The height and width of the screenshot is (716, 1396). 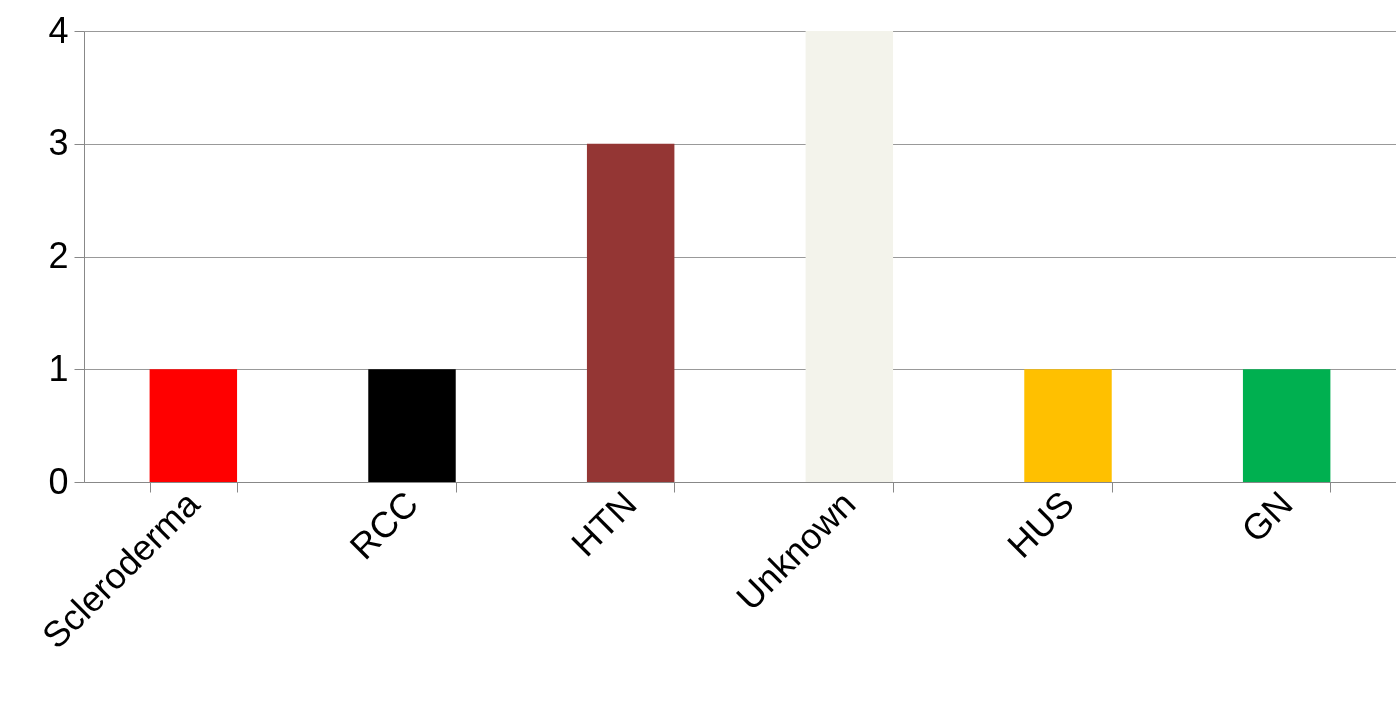 What do you see at coordinates (58, 143) in the screenshot?
I see `y-tick-label: 3` at bounding box center [58, 143].